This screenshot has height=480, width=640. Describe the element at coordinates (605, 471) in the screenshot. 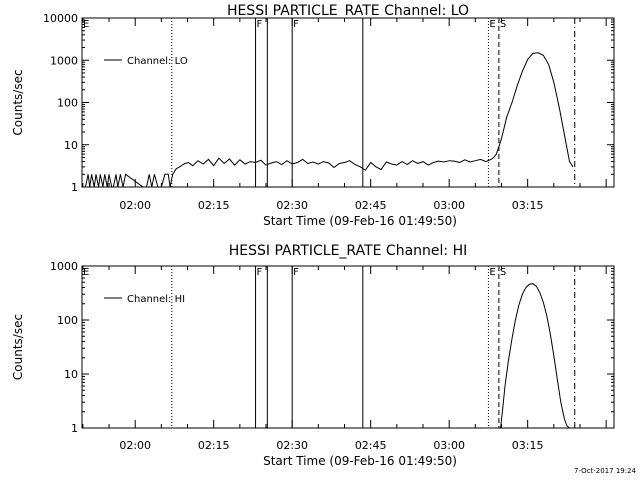

I see `plot-timestamp: 7-Oct-2017 19:24` at that location.